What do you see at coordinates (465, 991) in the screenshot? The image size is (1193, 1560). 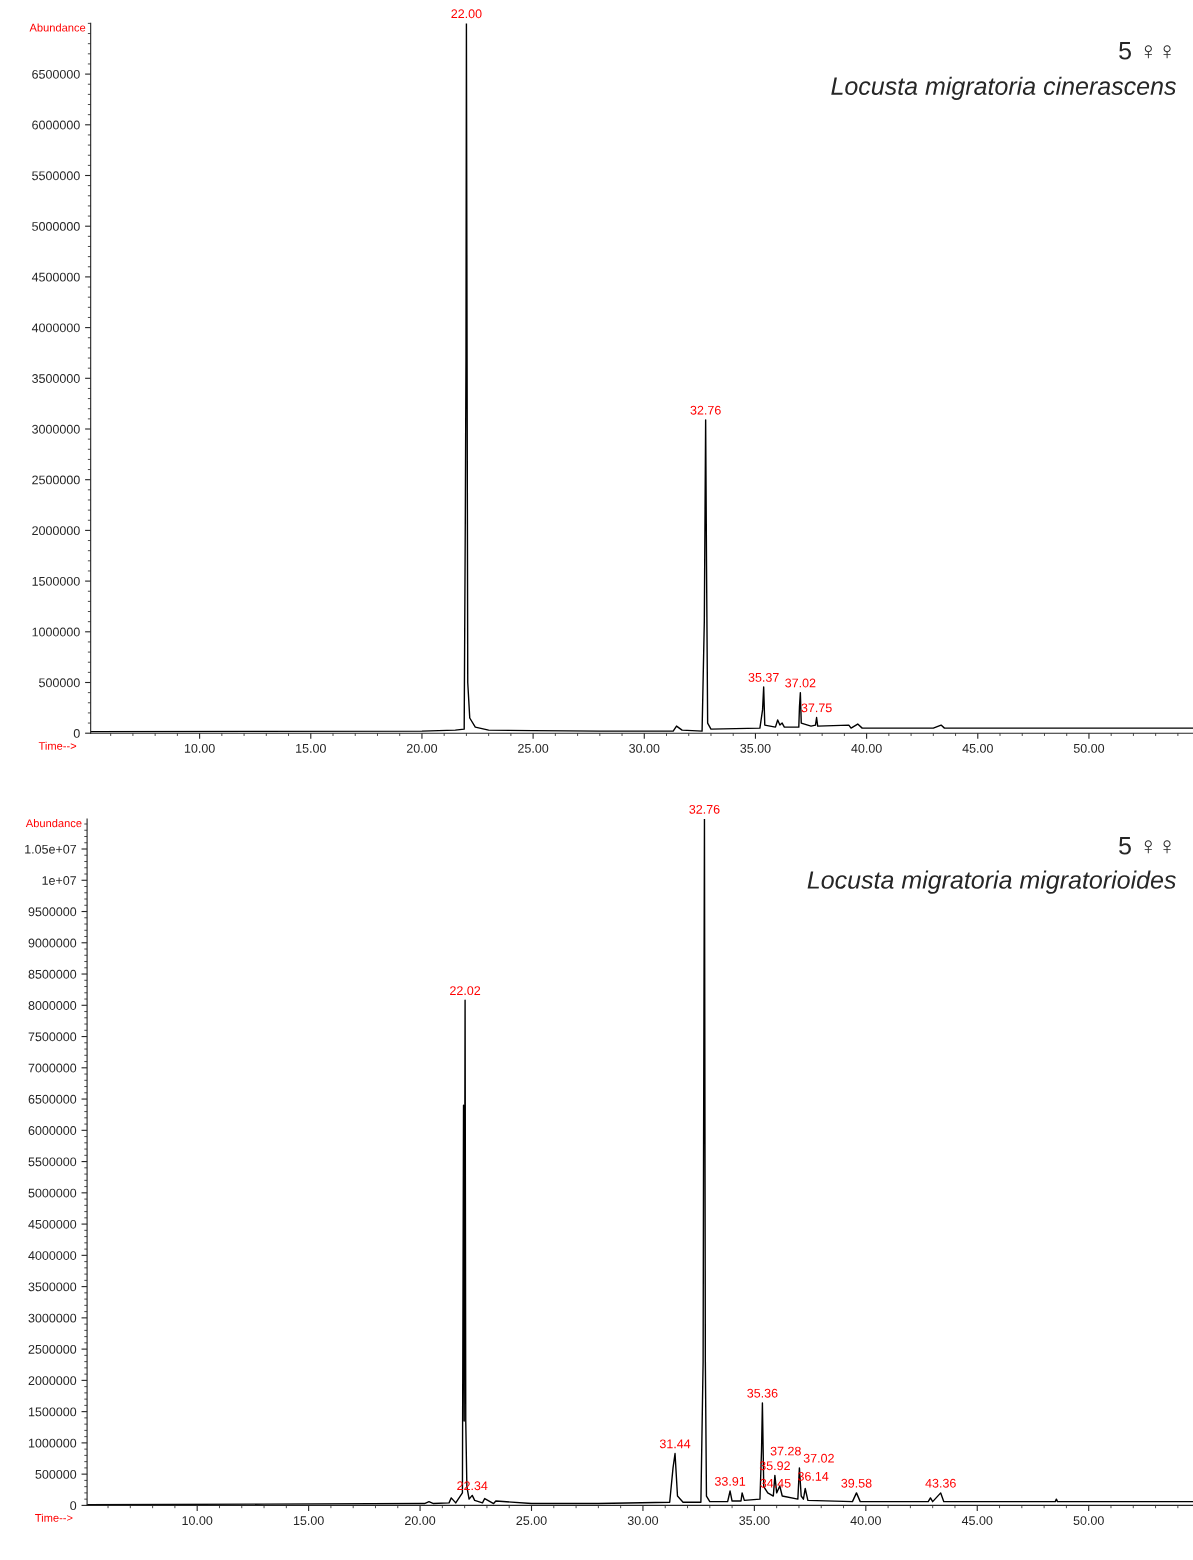 I see `annotation: 22.02` at bounding box center [465, 991].